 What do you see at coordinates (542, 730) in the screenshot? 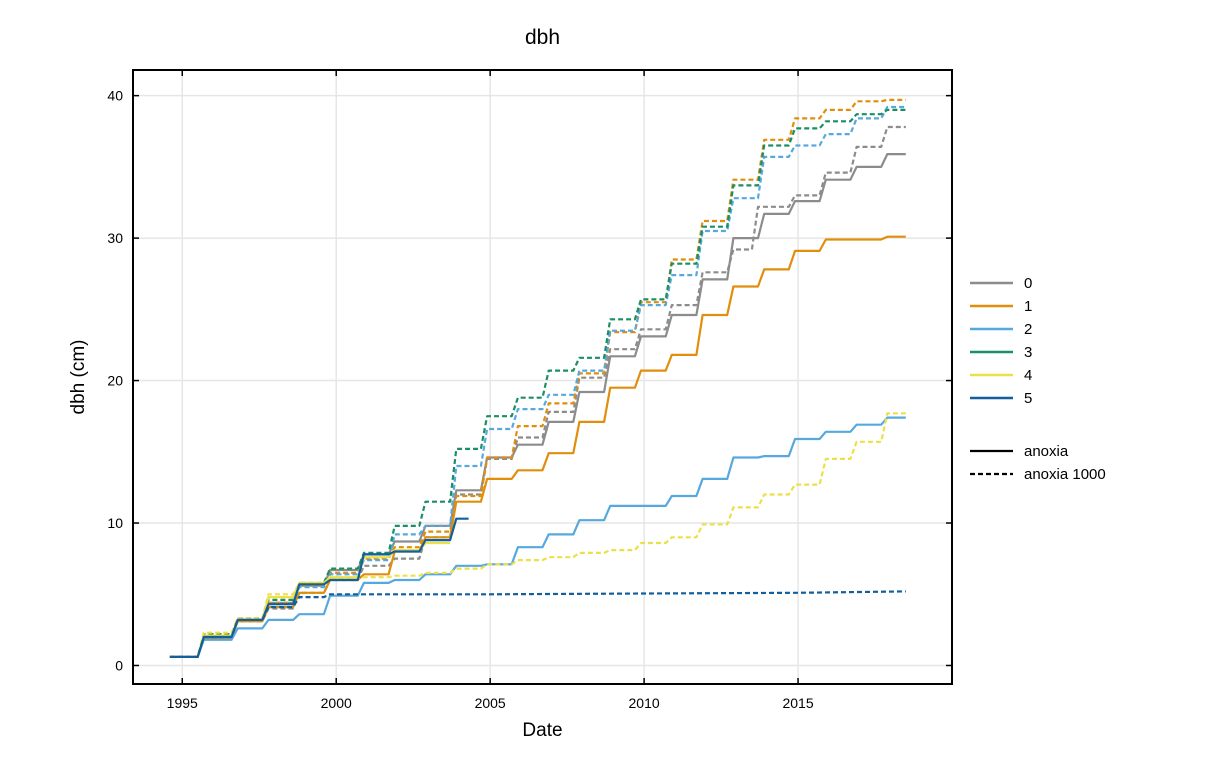
I see `x-axis-title: Date` at bounding box center [542, 730].